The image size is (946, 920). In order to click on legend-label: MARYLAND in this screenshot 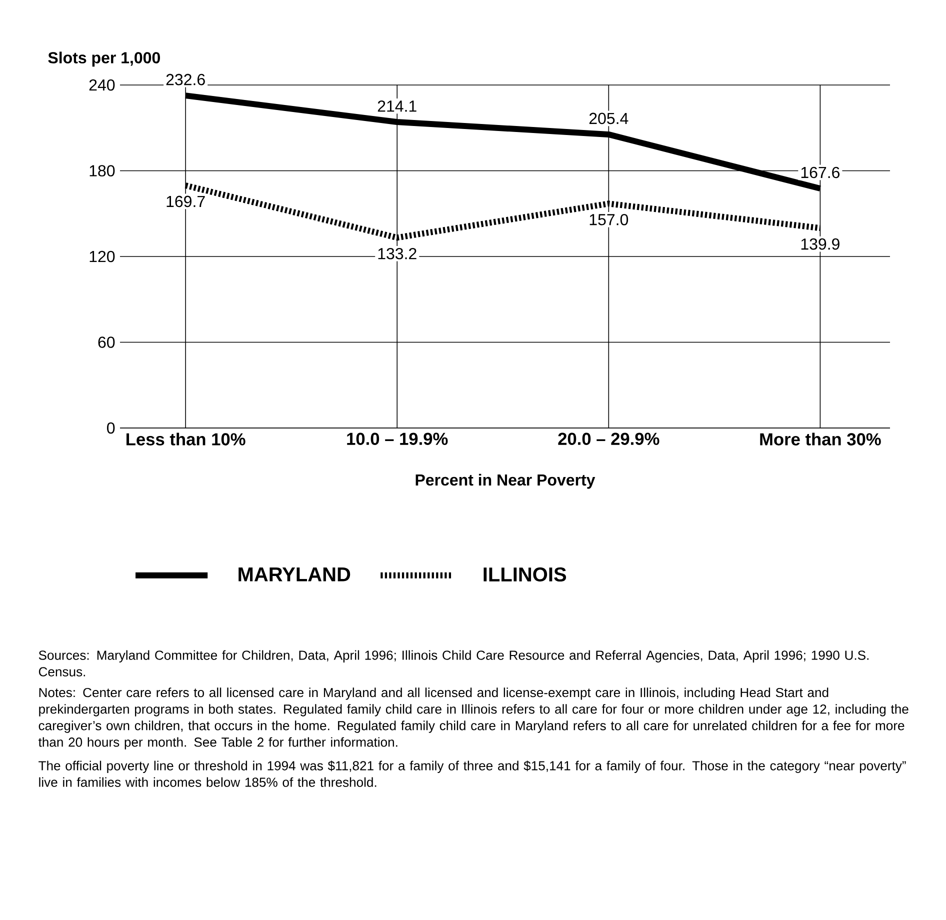, I will do `click(294, 574)`.